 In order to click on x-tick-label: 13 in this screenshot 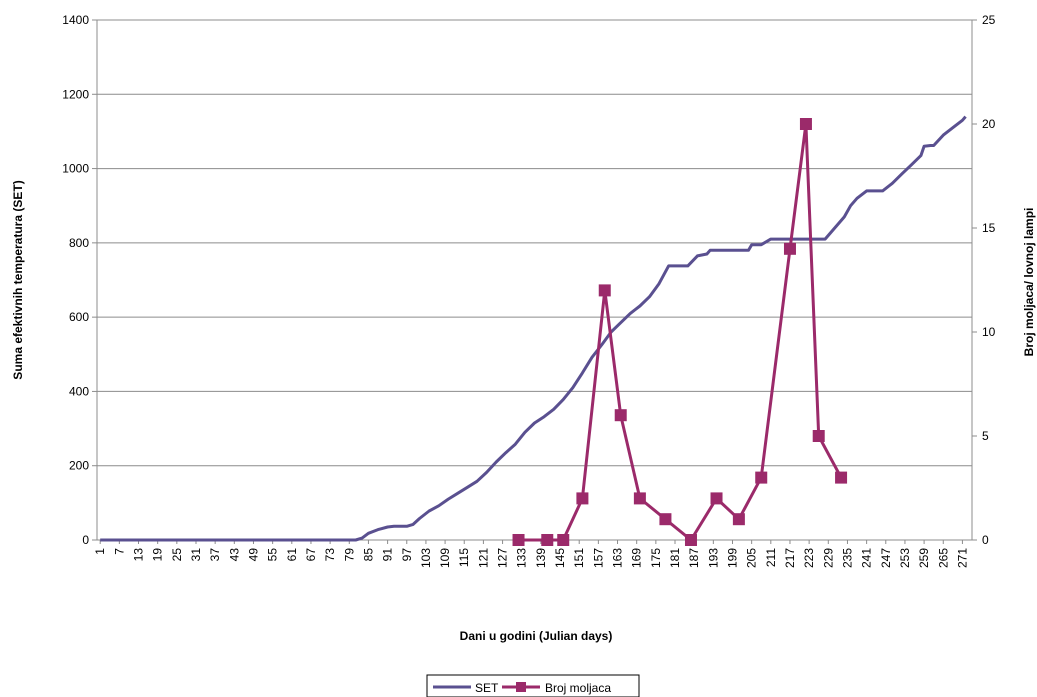, I will do `click(139, 555)`.